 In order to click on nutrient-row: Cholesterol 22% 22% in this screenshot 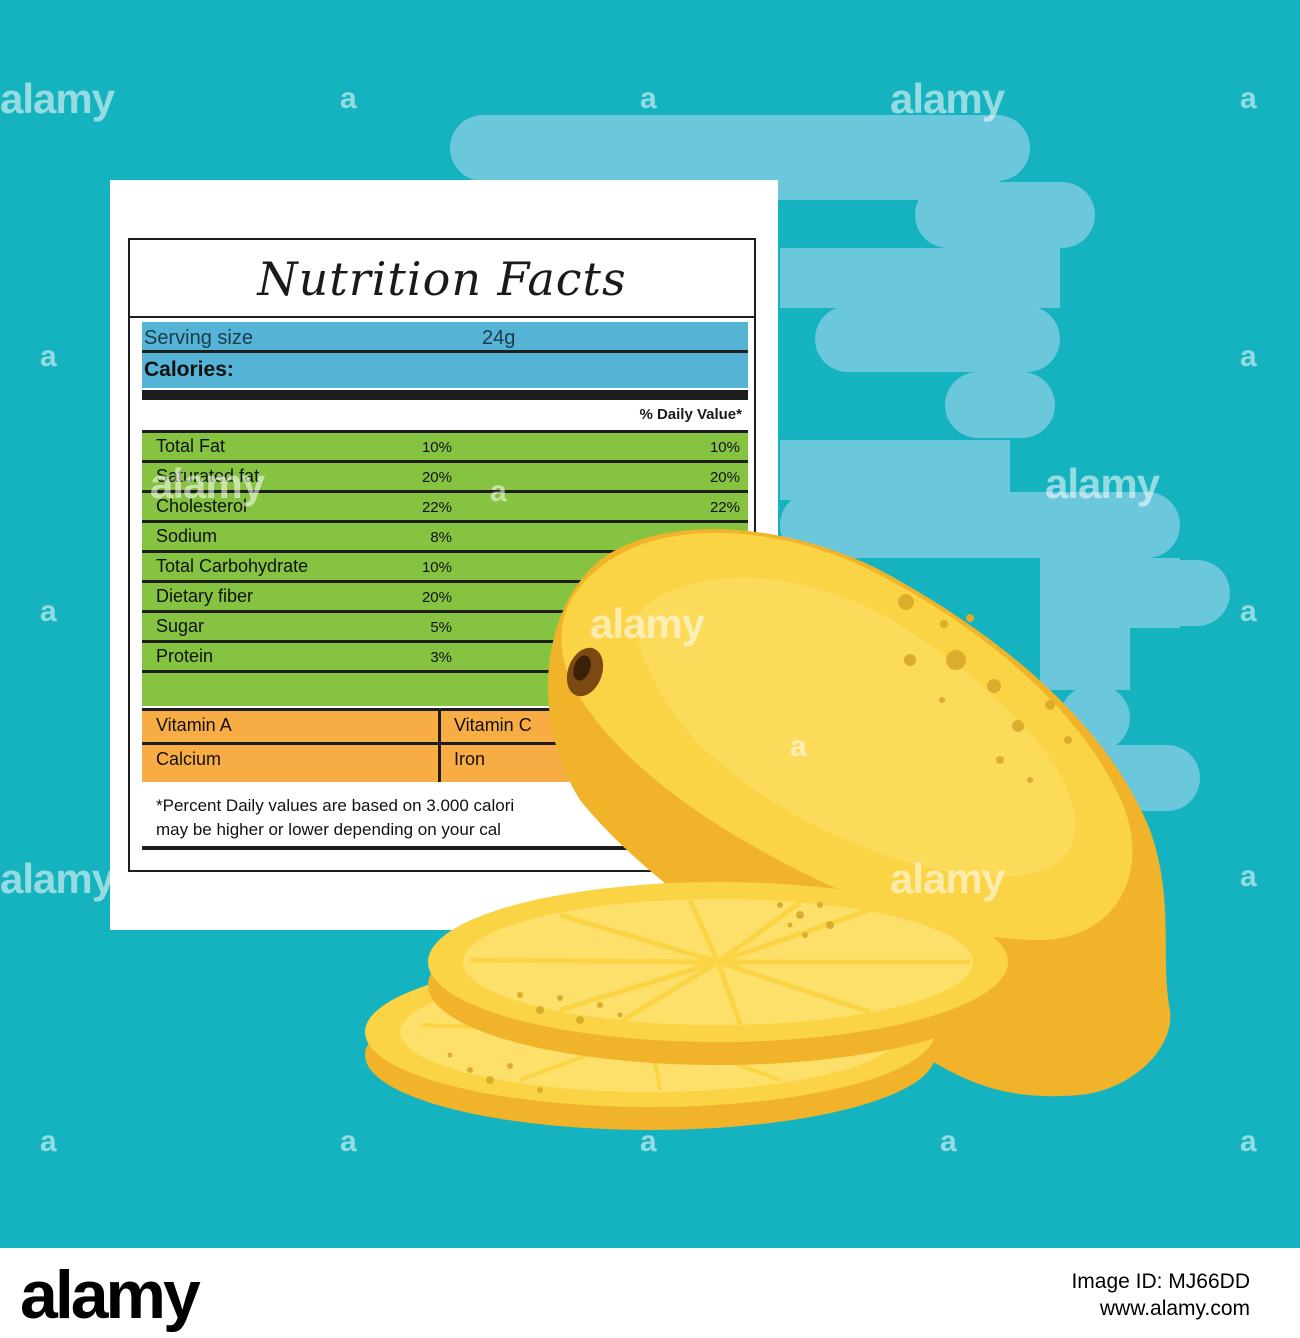, I will do `click(445, 508)`.